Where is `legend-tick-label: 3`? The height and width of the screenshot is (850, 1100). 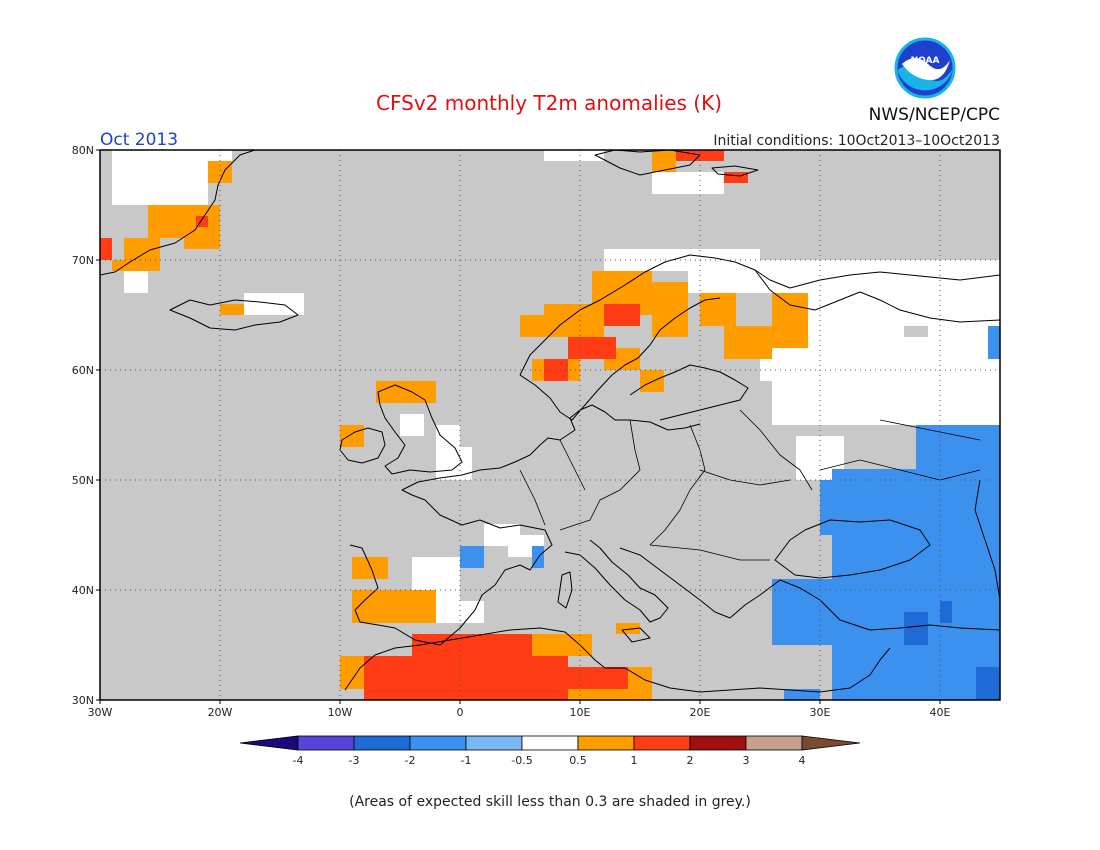
legend-tick-label: 3 is located at coordinates (746, 760).